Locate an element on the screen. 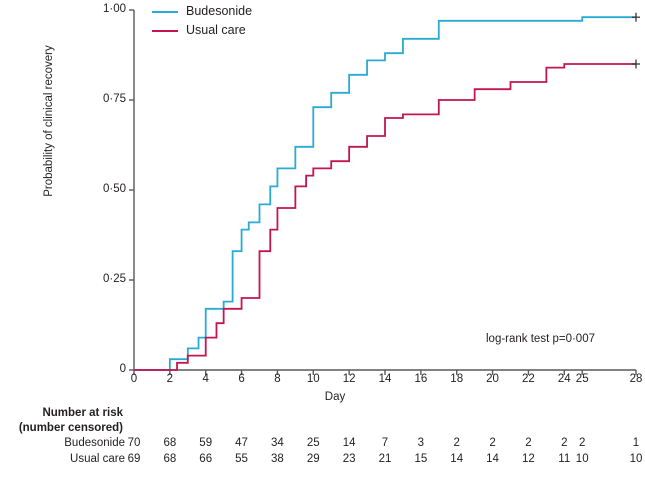 The width and height of the screenshot is (645, 477). risk-value: 23 is located at coordinates (349, 459).